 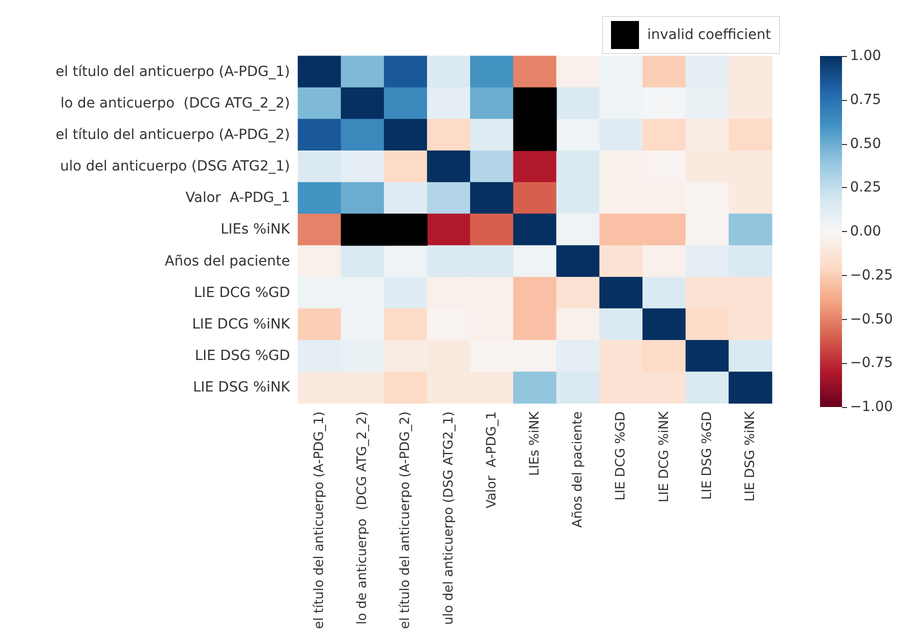 What do you see at coordinates (707, 455) in the screenshot?
I see `x-tick-label: LIE DSG %GD` at bounding box center [707, 455].